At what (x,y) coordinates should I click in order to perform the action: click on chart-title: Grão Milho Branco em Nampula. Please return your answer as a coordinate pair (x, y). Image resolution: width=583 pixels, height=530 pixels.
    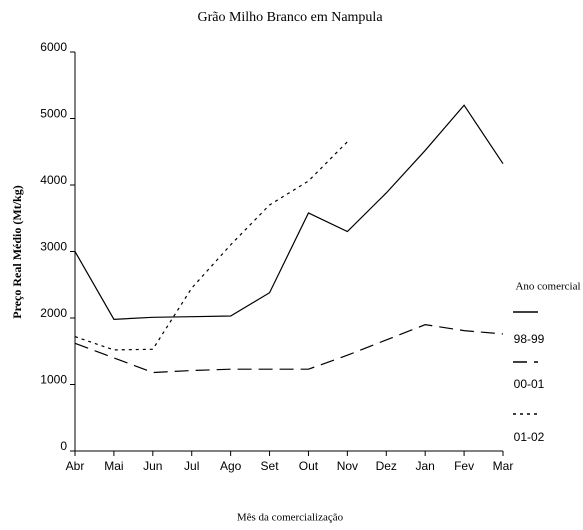
    Looking at the image, I should click on (290, 17).